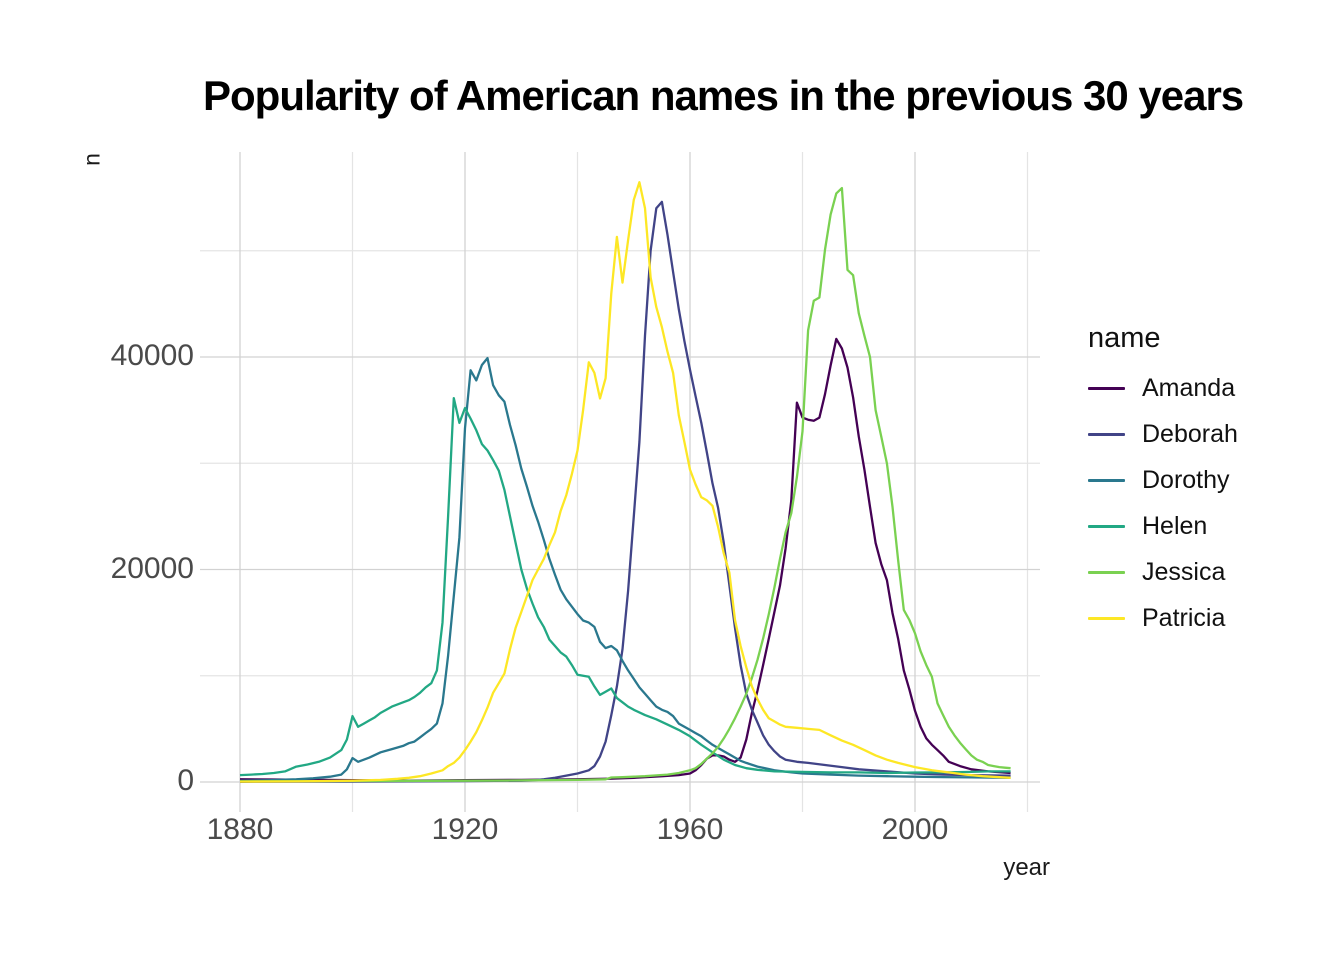 This screenshot has height=960, width=1344. What do you see at coordinates (690, 829) in the screenshot?
I see `x-tick-label: 1960` at bounding box center [690, 829].